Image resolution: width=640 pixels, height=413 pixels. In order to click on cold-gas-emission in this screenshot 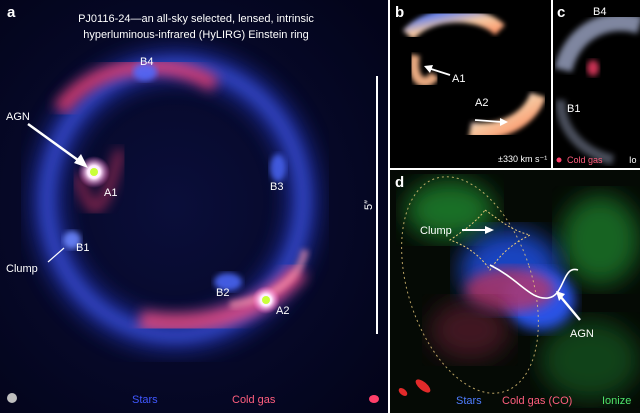, I will do `click(510, 290)`.